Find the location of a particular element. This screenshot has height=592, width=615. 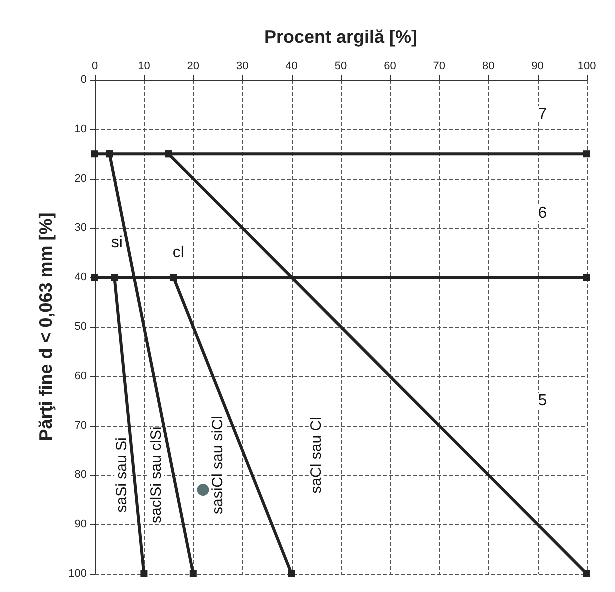

x-tick-label: 70 is located at coordinates (439, 66).